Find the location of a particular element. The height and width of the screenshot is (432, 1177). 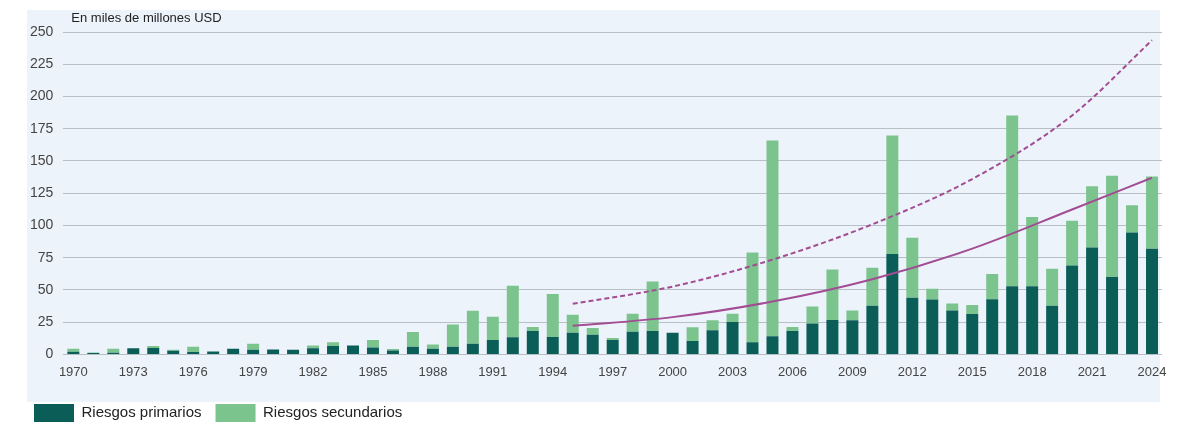

x-tick-label: 1982 is located at coordinates (313, 371).